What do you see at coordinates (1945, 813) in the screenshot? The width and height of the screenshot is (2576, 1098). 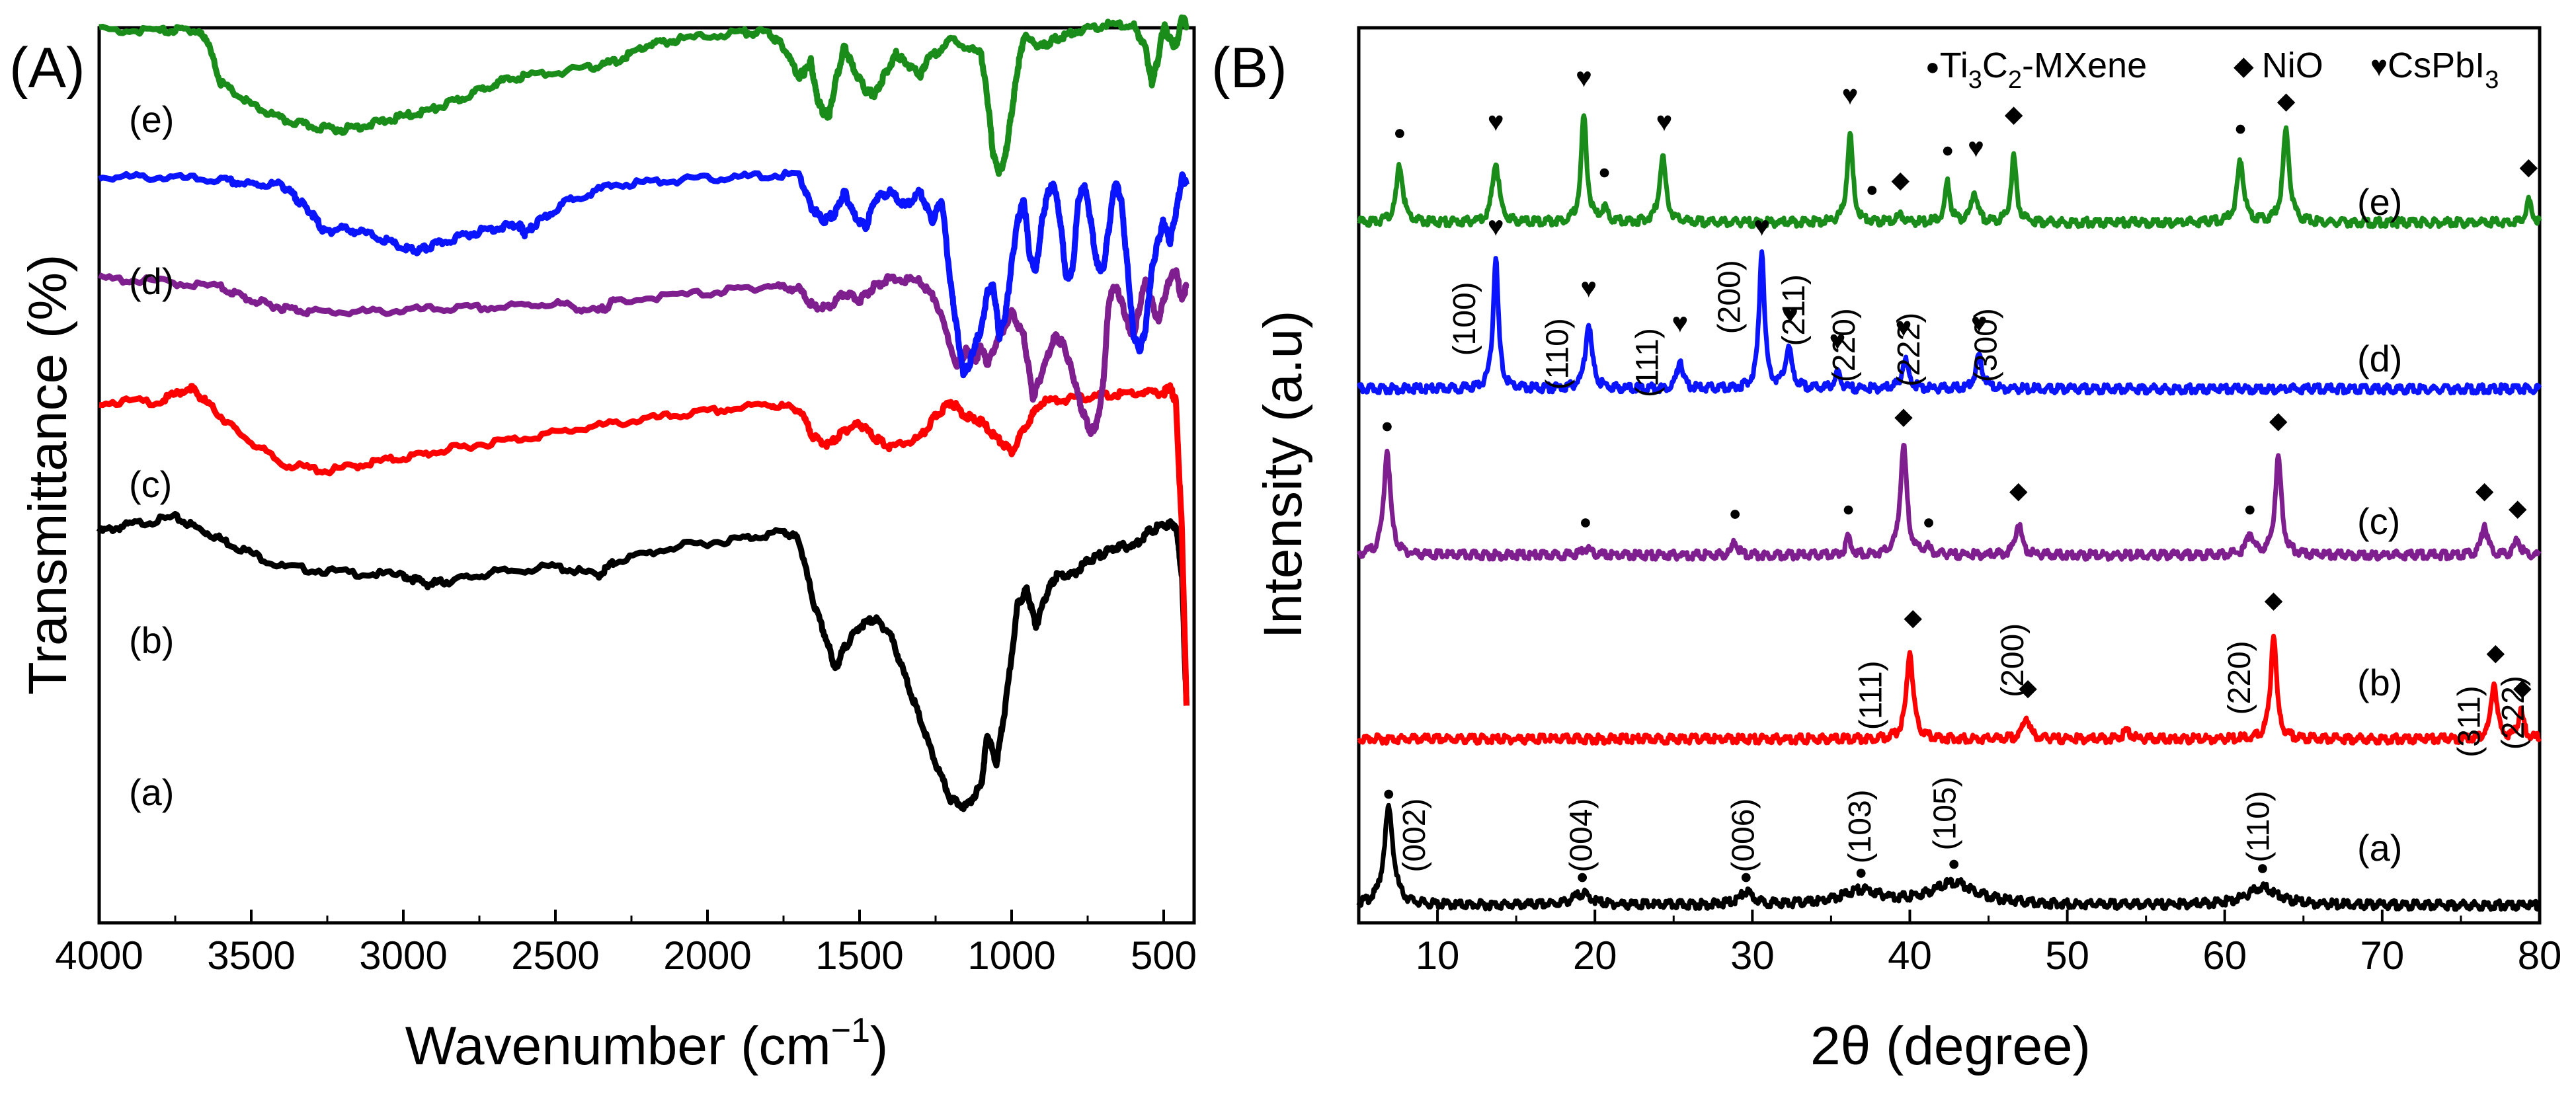 I see `hkl-label: (105)` at bounding box center [1945, 813].